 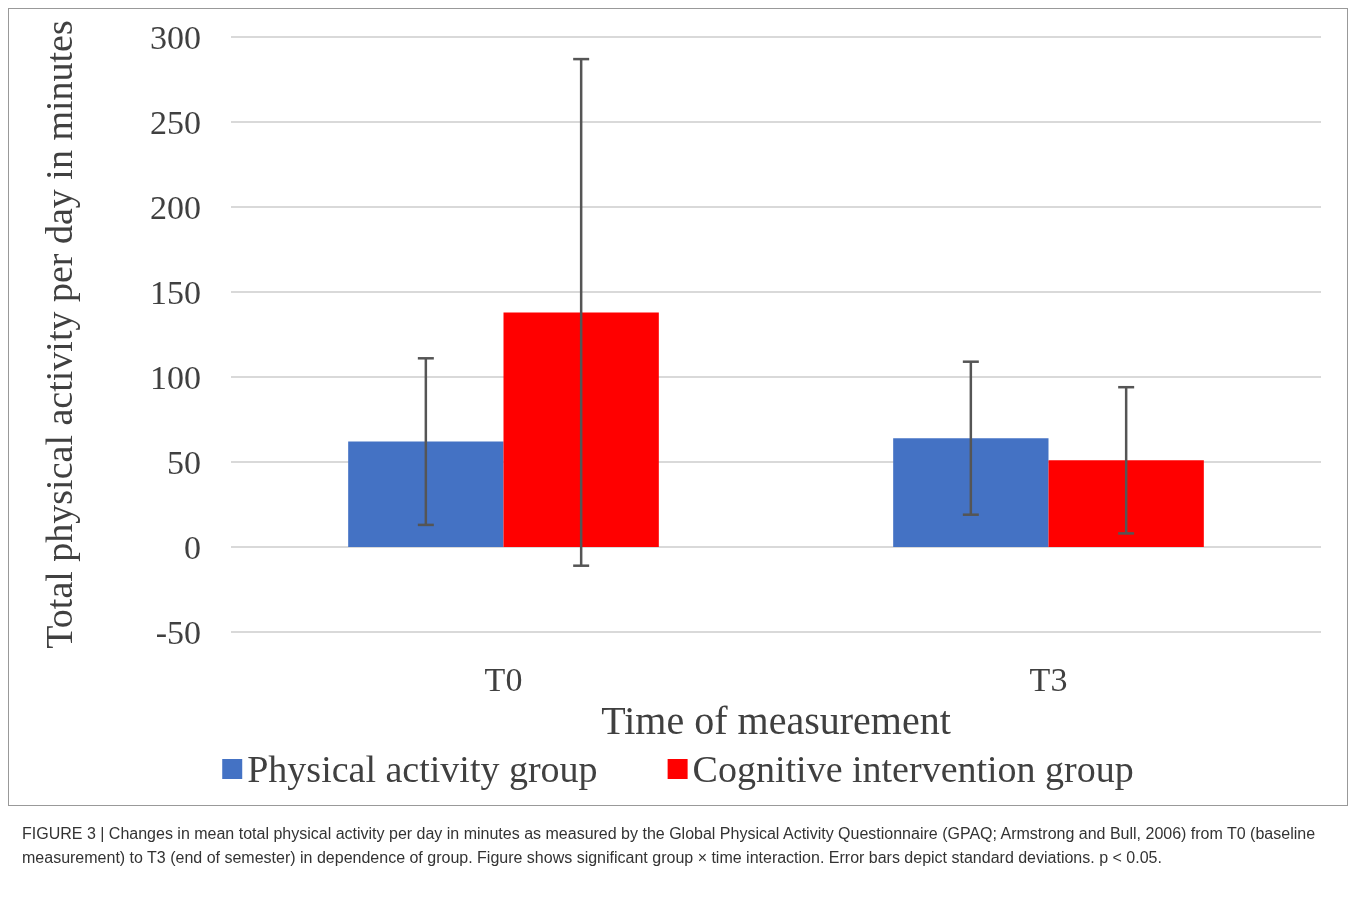 I want to click on y-tick-label: -50, so click(x=178, y=632).